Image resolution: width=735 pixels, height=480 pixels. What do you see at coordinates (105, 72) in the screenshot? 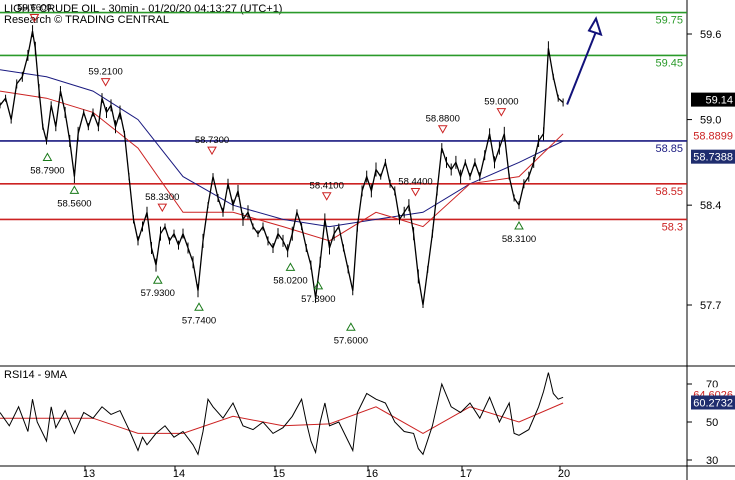
I see `swing-high-label: 59.2100` at bounding box center [105, 72].